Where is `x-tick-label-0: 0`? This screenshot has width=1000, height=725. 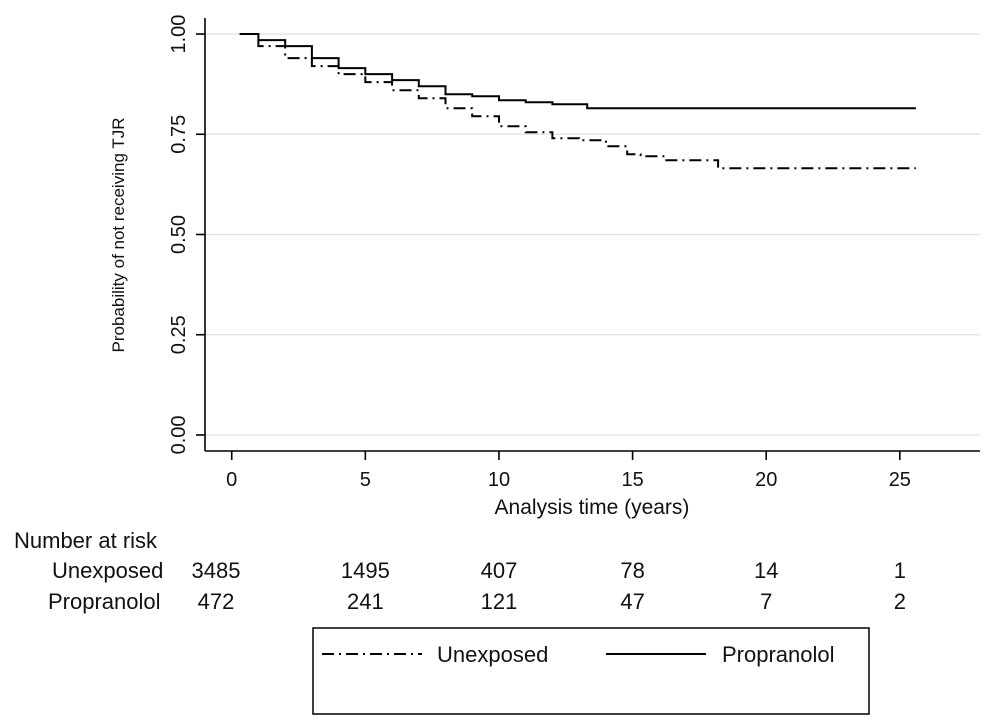 x-tick-label-0: 0 is located at coordinates (231, 480).